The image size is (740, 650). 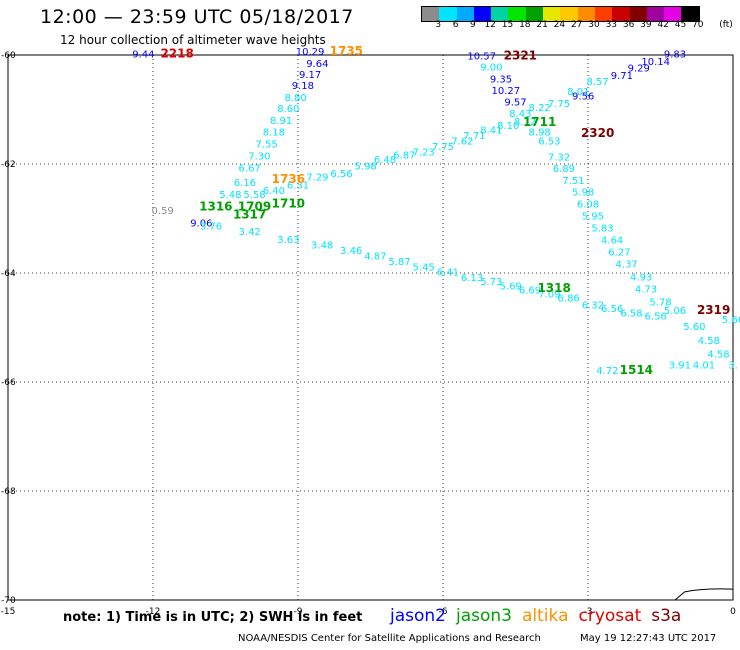 I want to click on wave-height-label: 5.06, so click(x=675, y=311).